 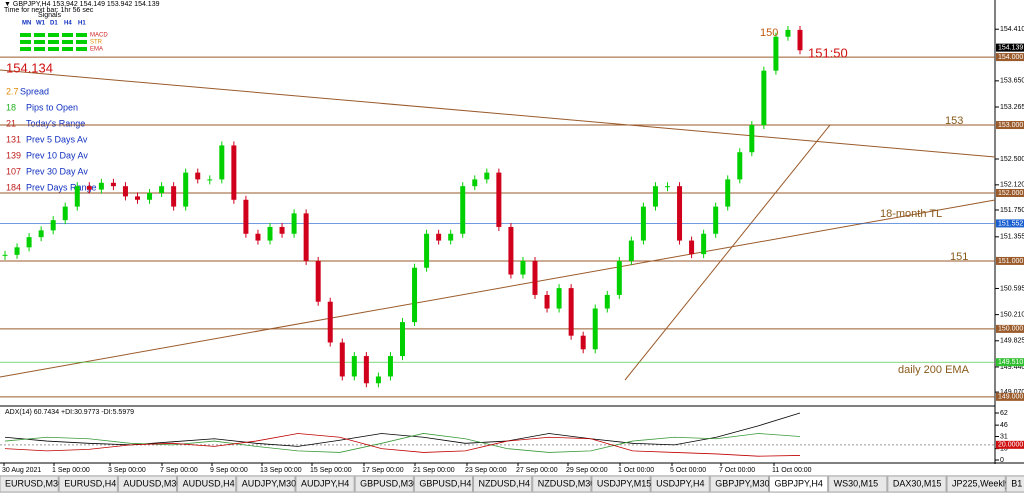 I want to click on y-tick-label: 15, so click(x=1004, y=448).